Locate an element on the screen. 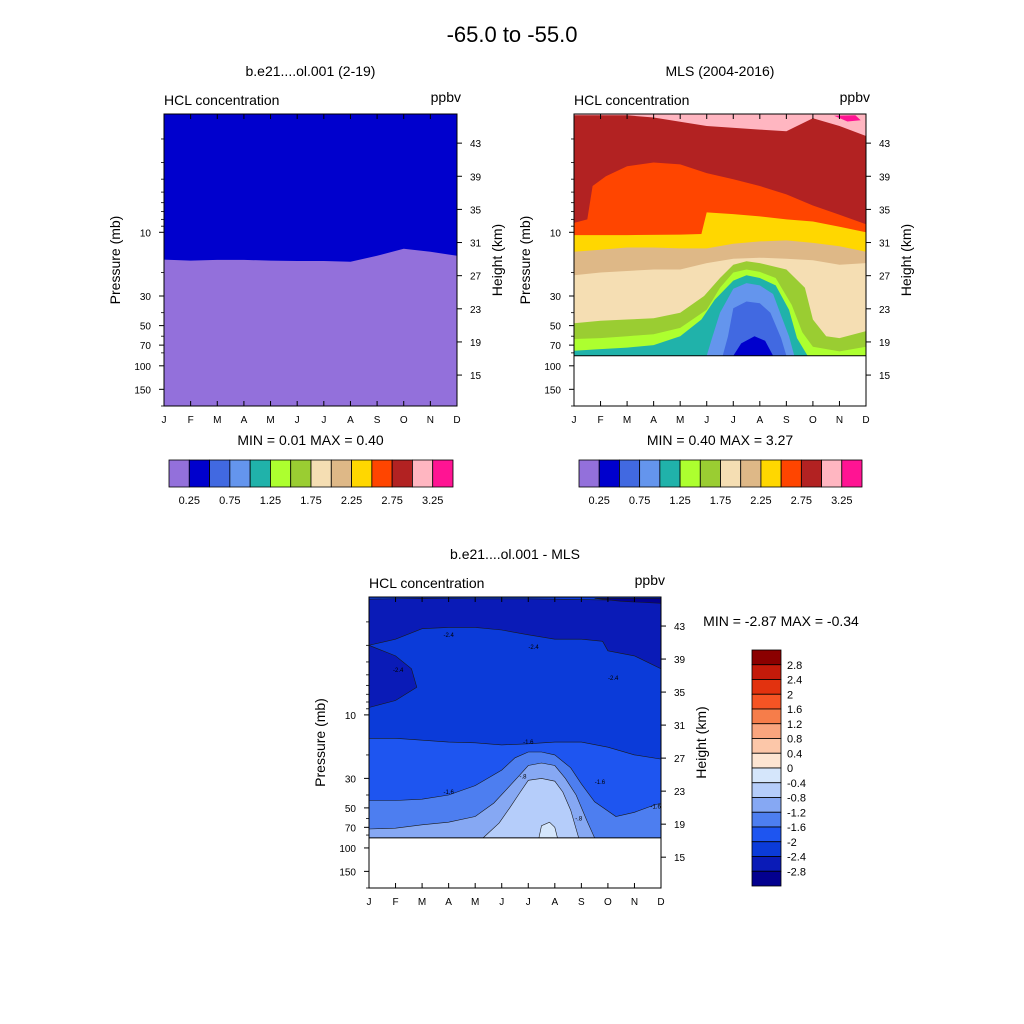 The width and height of the screenshot is (1024, 1024). max-value: 3.27 is located at coordinates (777, 440).